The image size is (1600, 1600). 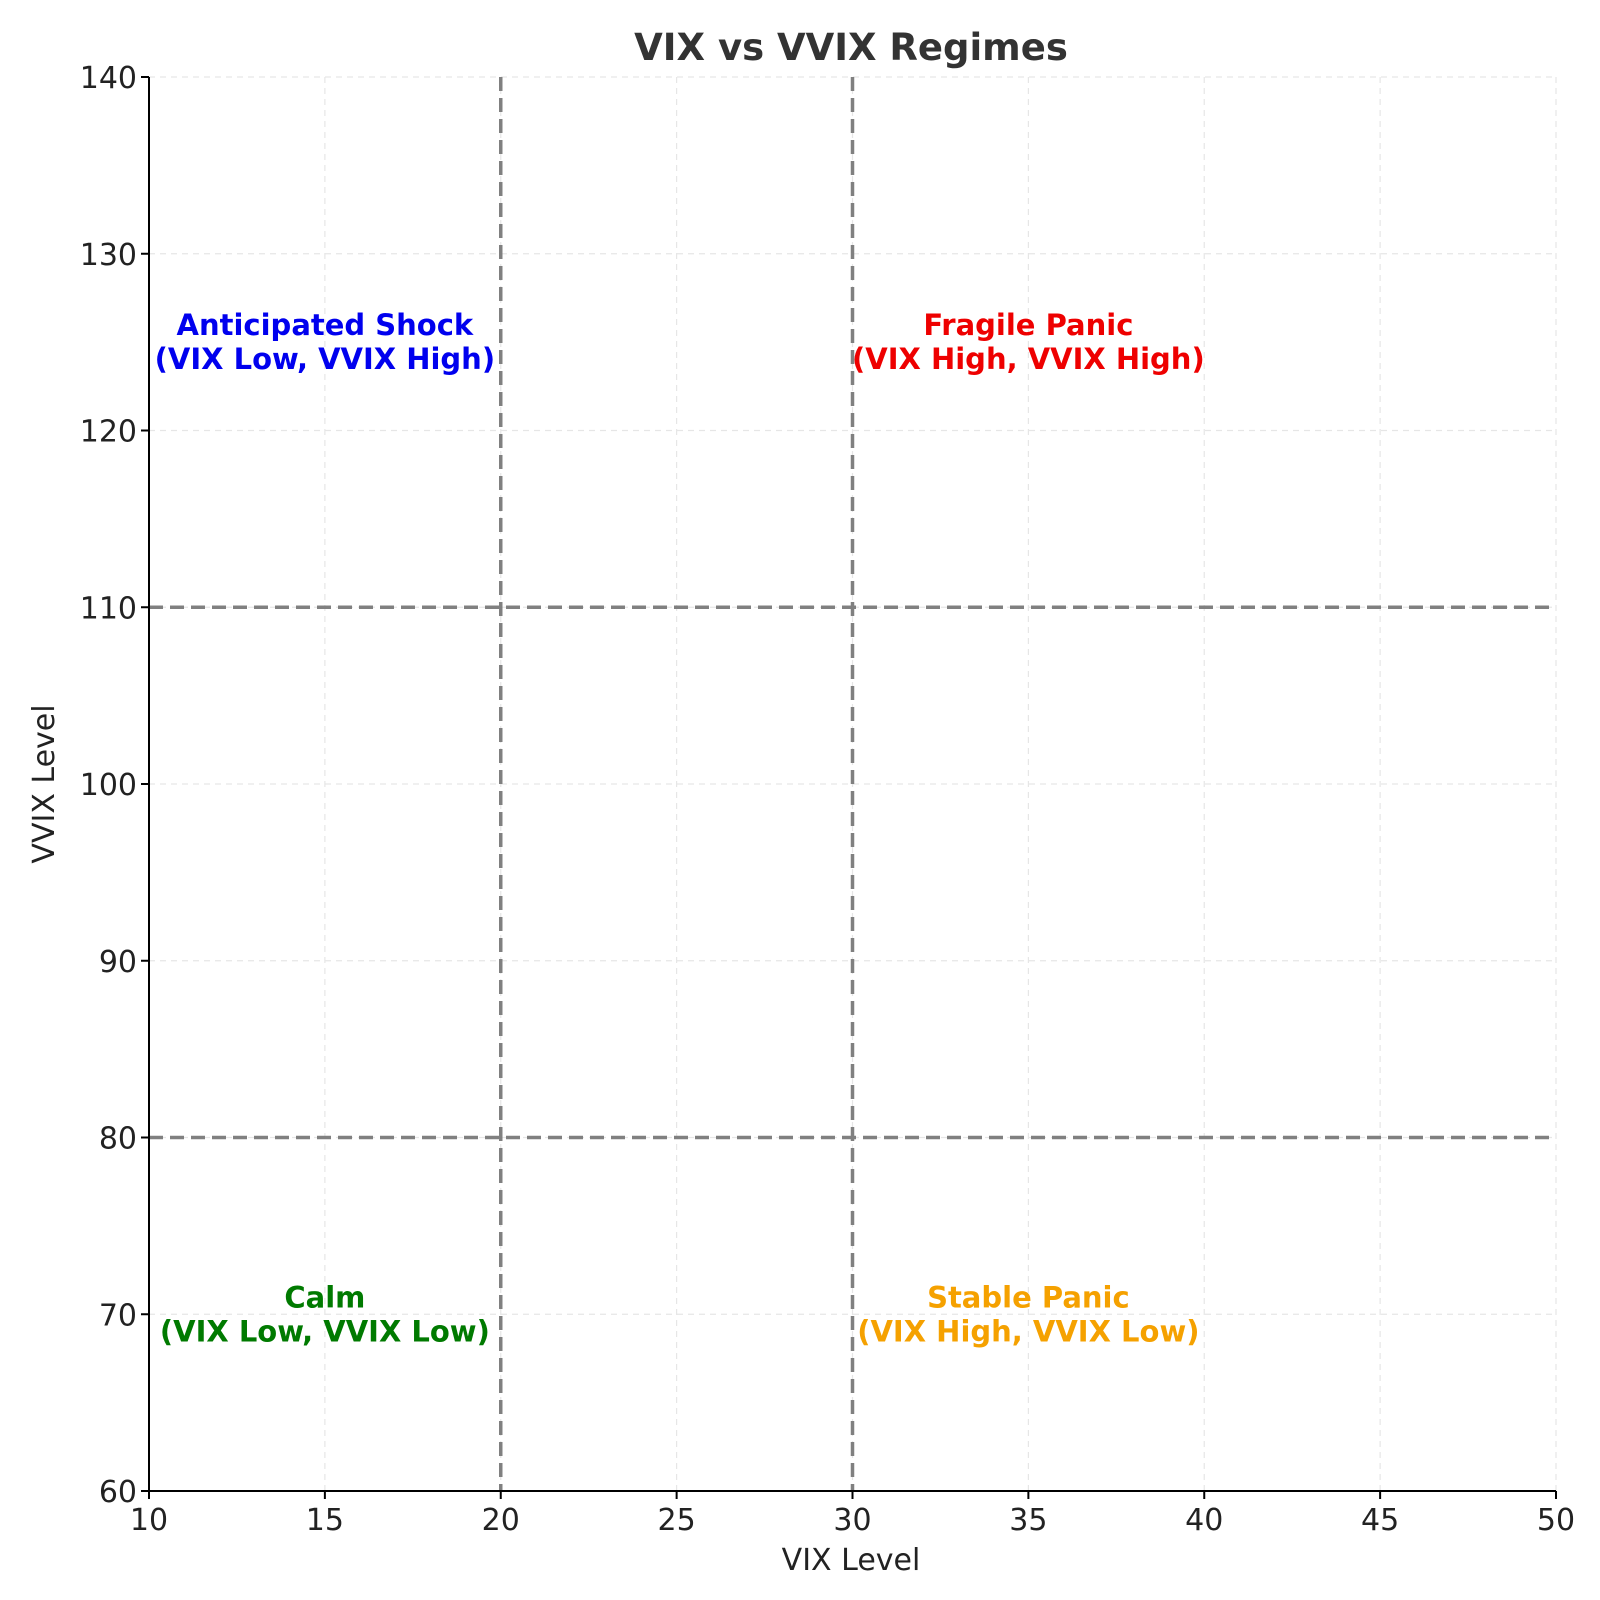 I want to click on quadrant-label-stable-panic: Stable Panic (VIX High, VVIX Low), so click(x=1028, y=1314).